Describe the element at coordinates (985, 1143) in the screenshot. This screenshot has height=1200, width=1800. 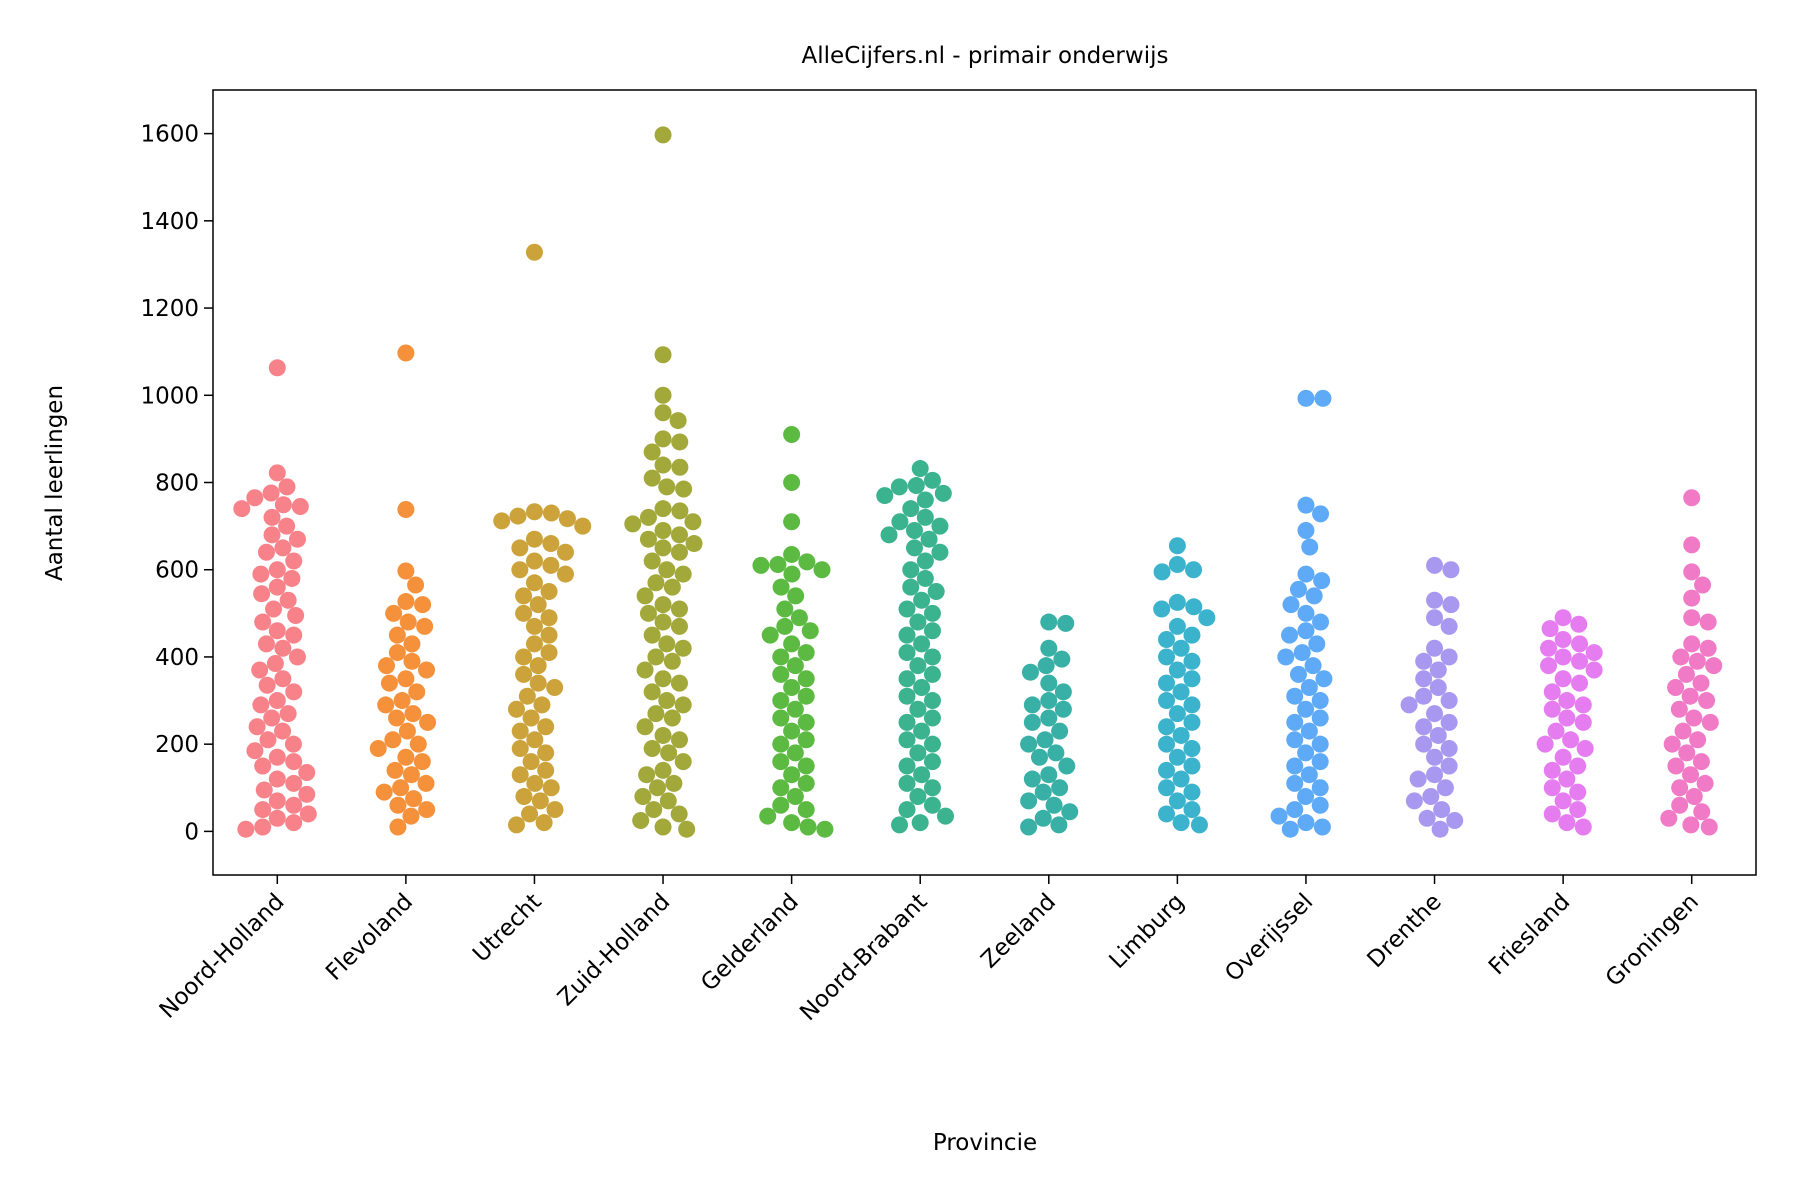
I see `x-axis-label: Provincie` at that location.